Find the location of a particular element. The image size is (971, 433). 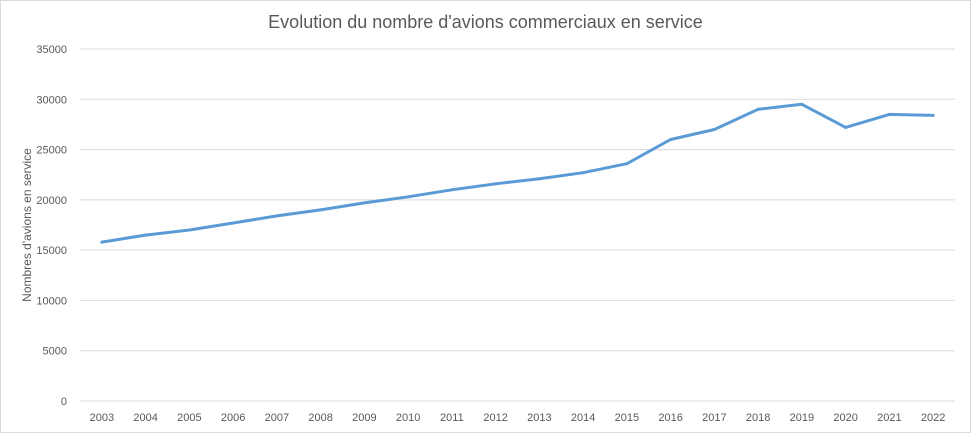

y-tick-label: 25000 is located at coordinates (51, 151).